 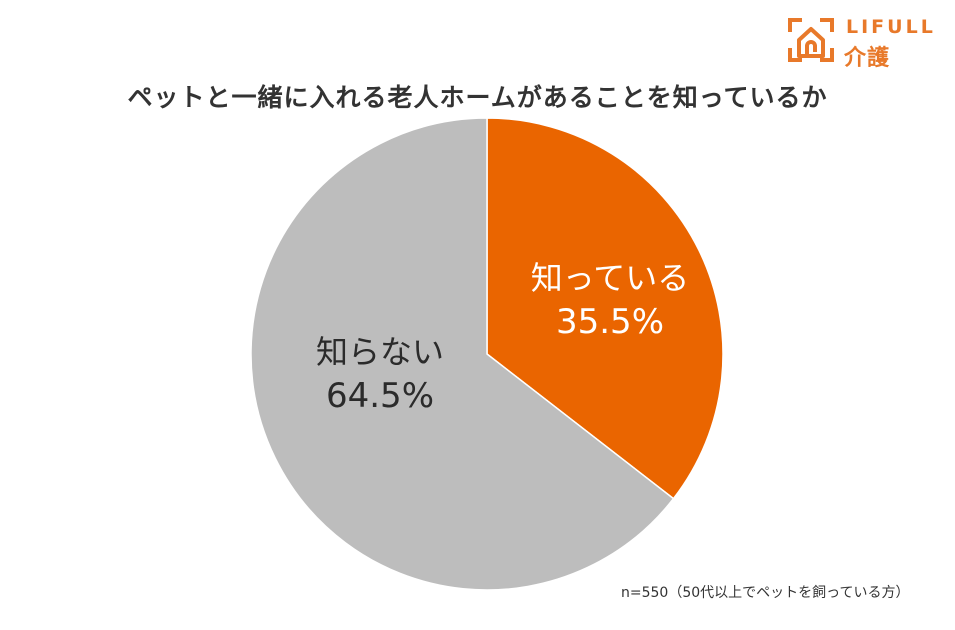 What do you see at coordinates (891, 27) in the screenshot?
I see `brand-wordmark: LIFULL` at bounding box center [891, 27].